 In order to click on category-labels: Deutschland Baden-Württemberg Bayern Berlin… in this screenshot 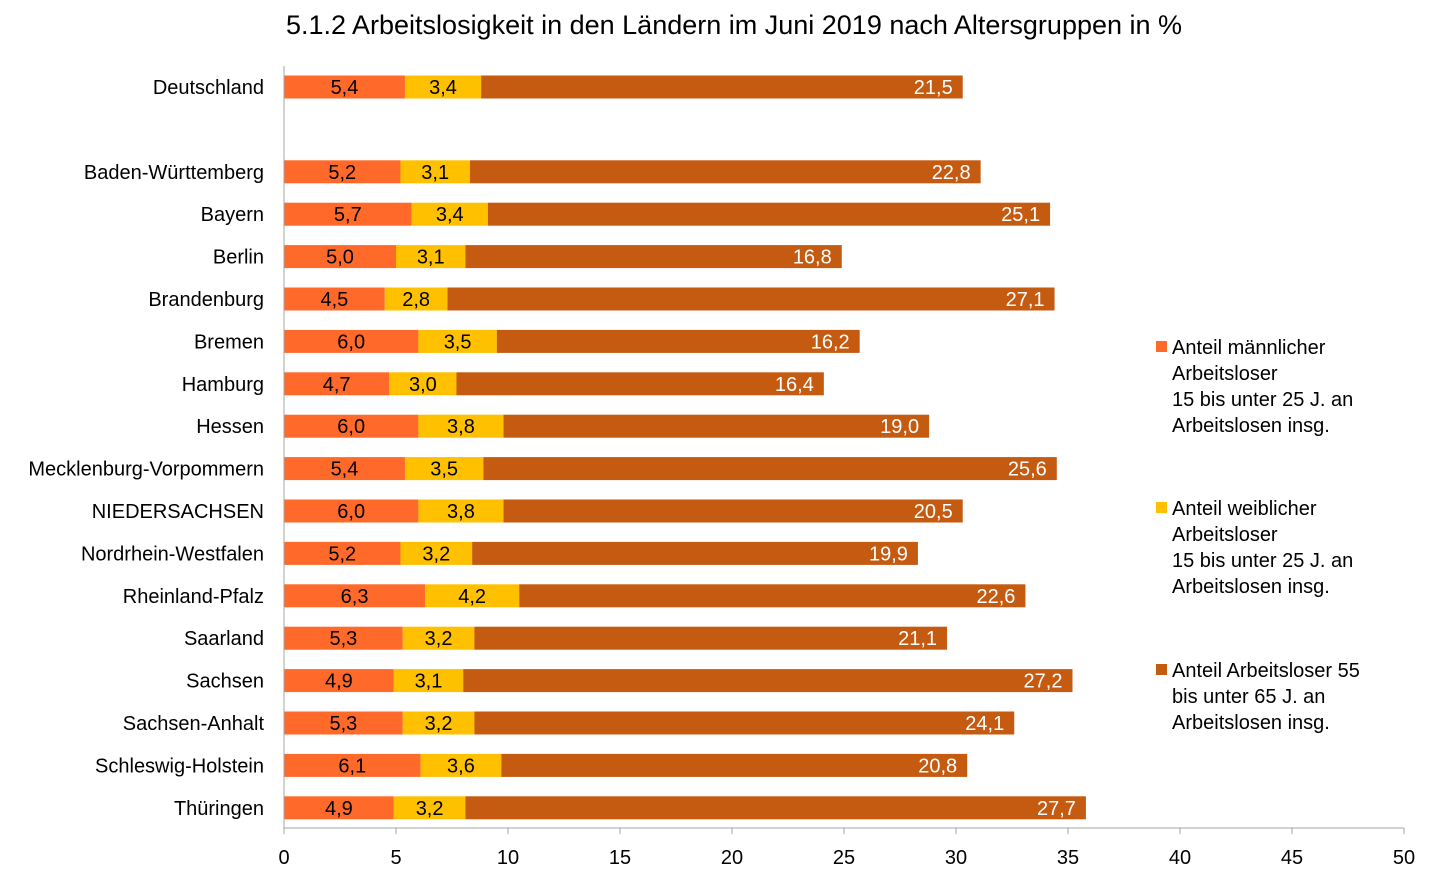, I will do `click(146, 448)`.